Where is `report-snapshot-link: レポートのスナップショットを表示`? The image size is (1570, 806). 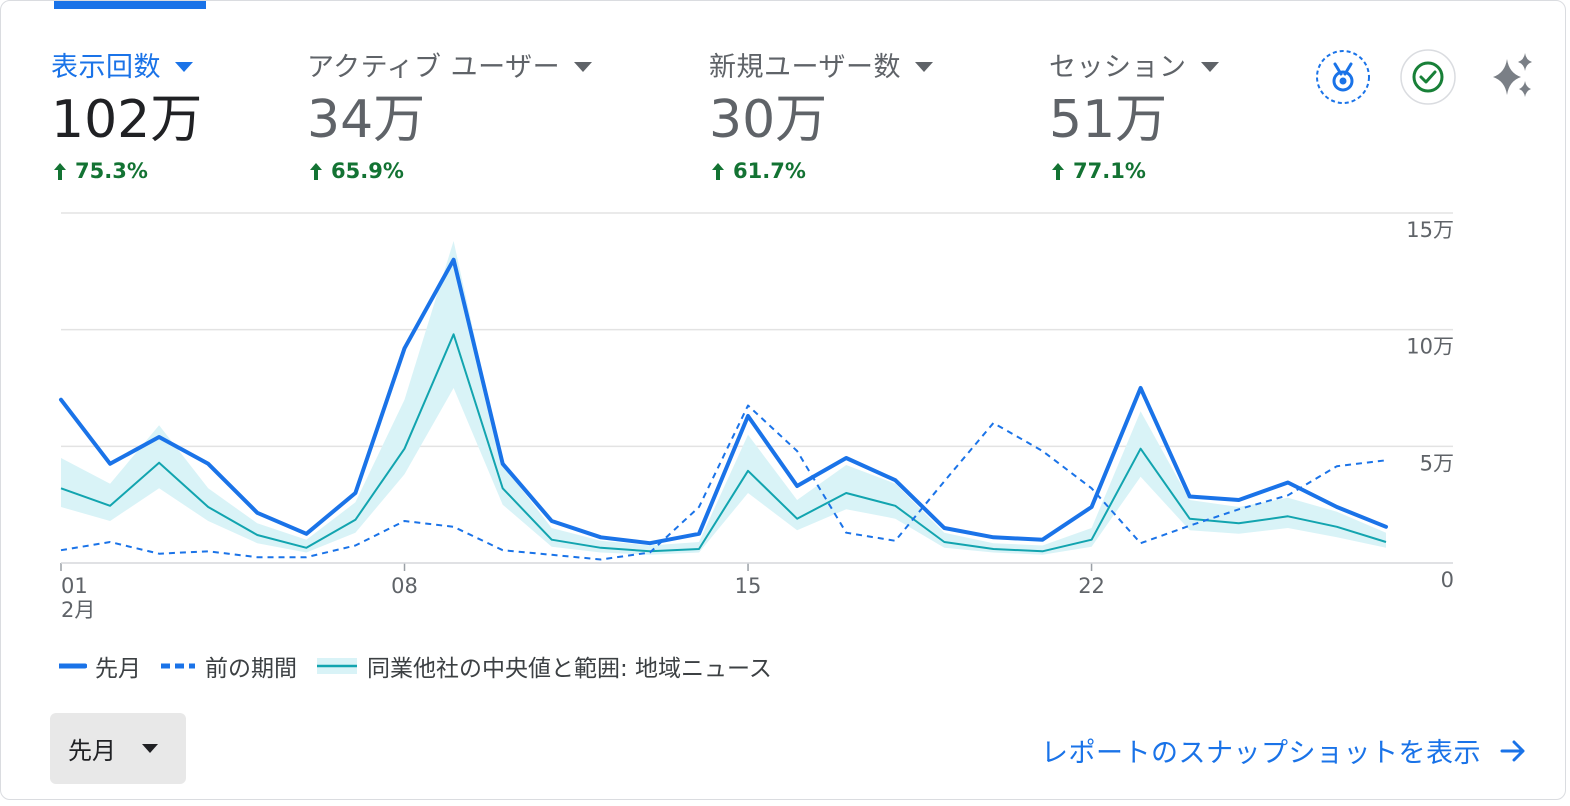 report-snapshot-link: レポートのスナップショットを表示 is located at coordinates (1284, 750).